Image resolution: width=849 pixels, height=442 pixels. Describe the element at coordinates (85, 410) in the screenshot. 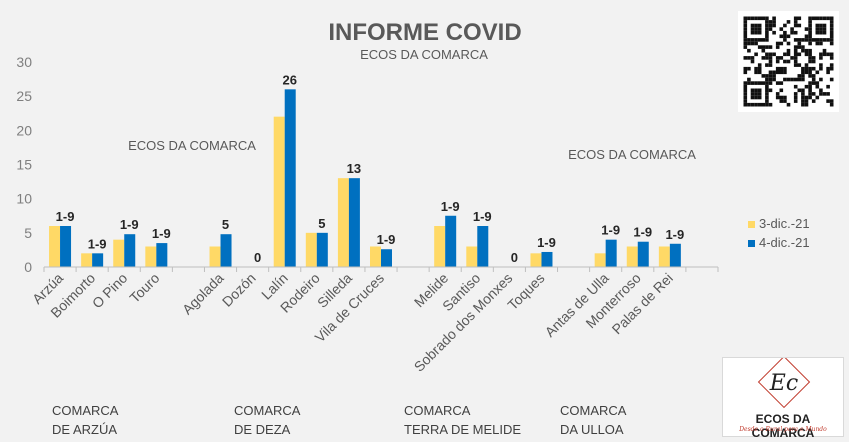

I see `comarca-label-0-line1: COMARCA` at that location.